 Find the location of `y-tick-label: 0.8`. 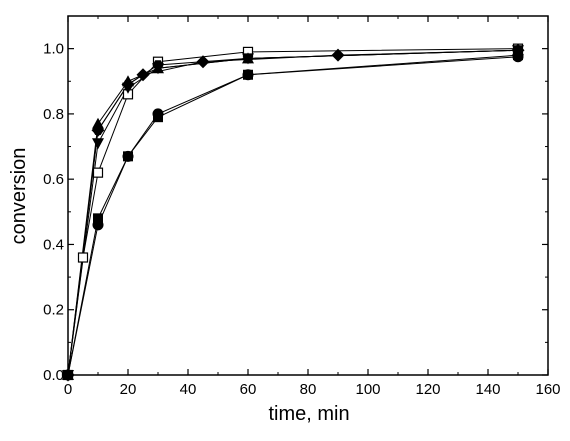

y-tick-label: 0.8 is located at coordinates (53, 114).